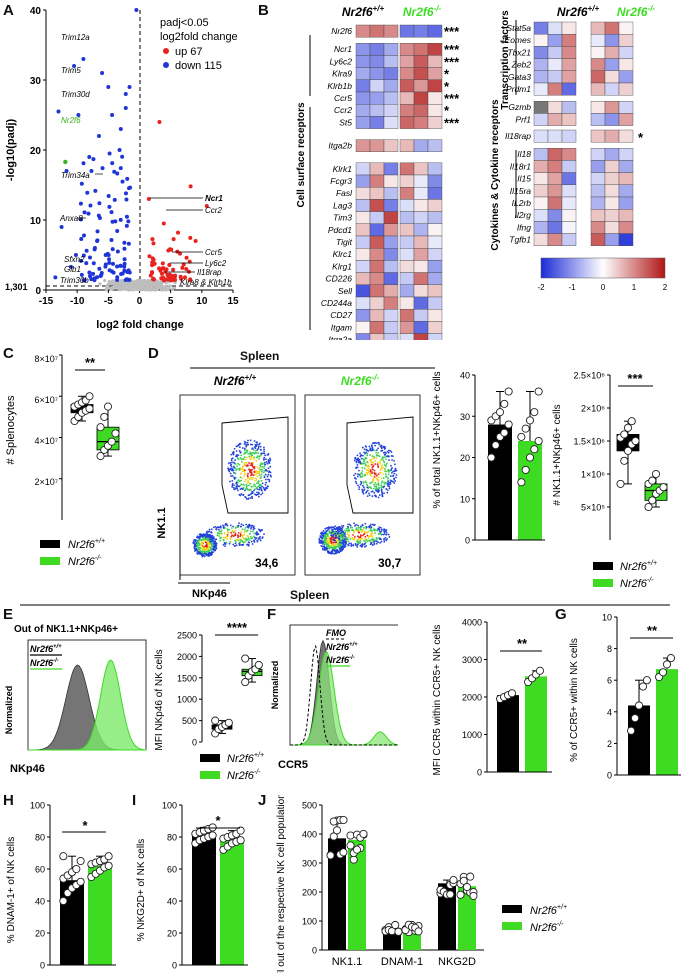  What do you see at coordinates (108, 865) in the screenshot?
I see `h-ko-point` at bounding box center [108, 865].